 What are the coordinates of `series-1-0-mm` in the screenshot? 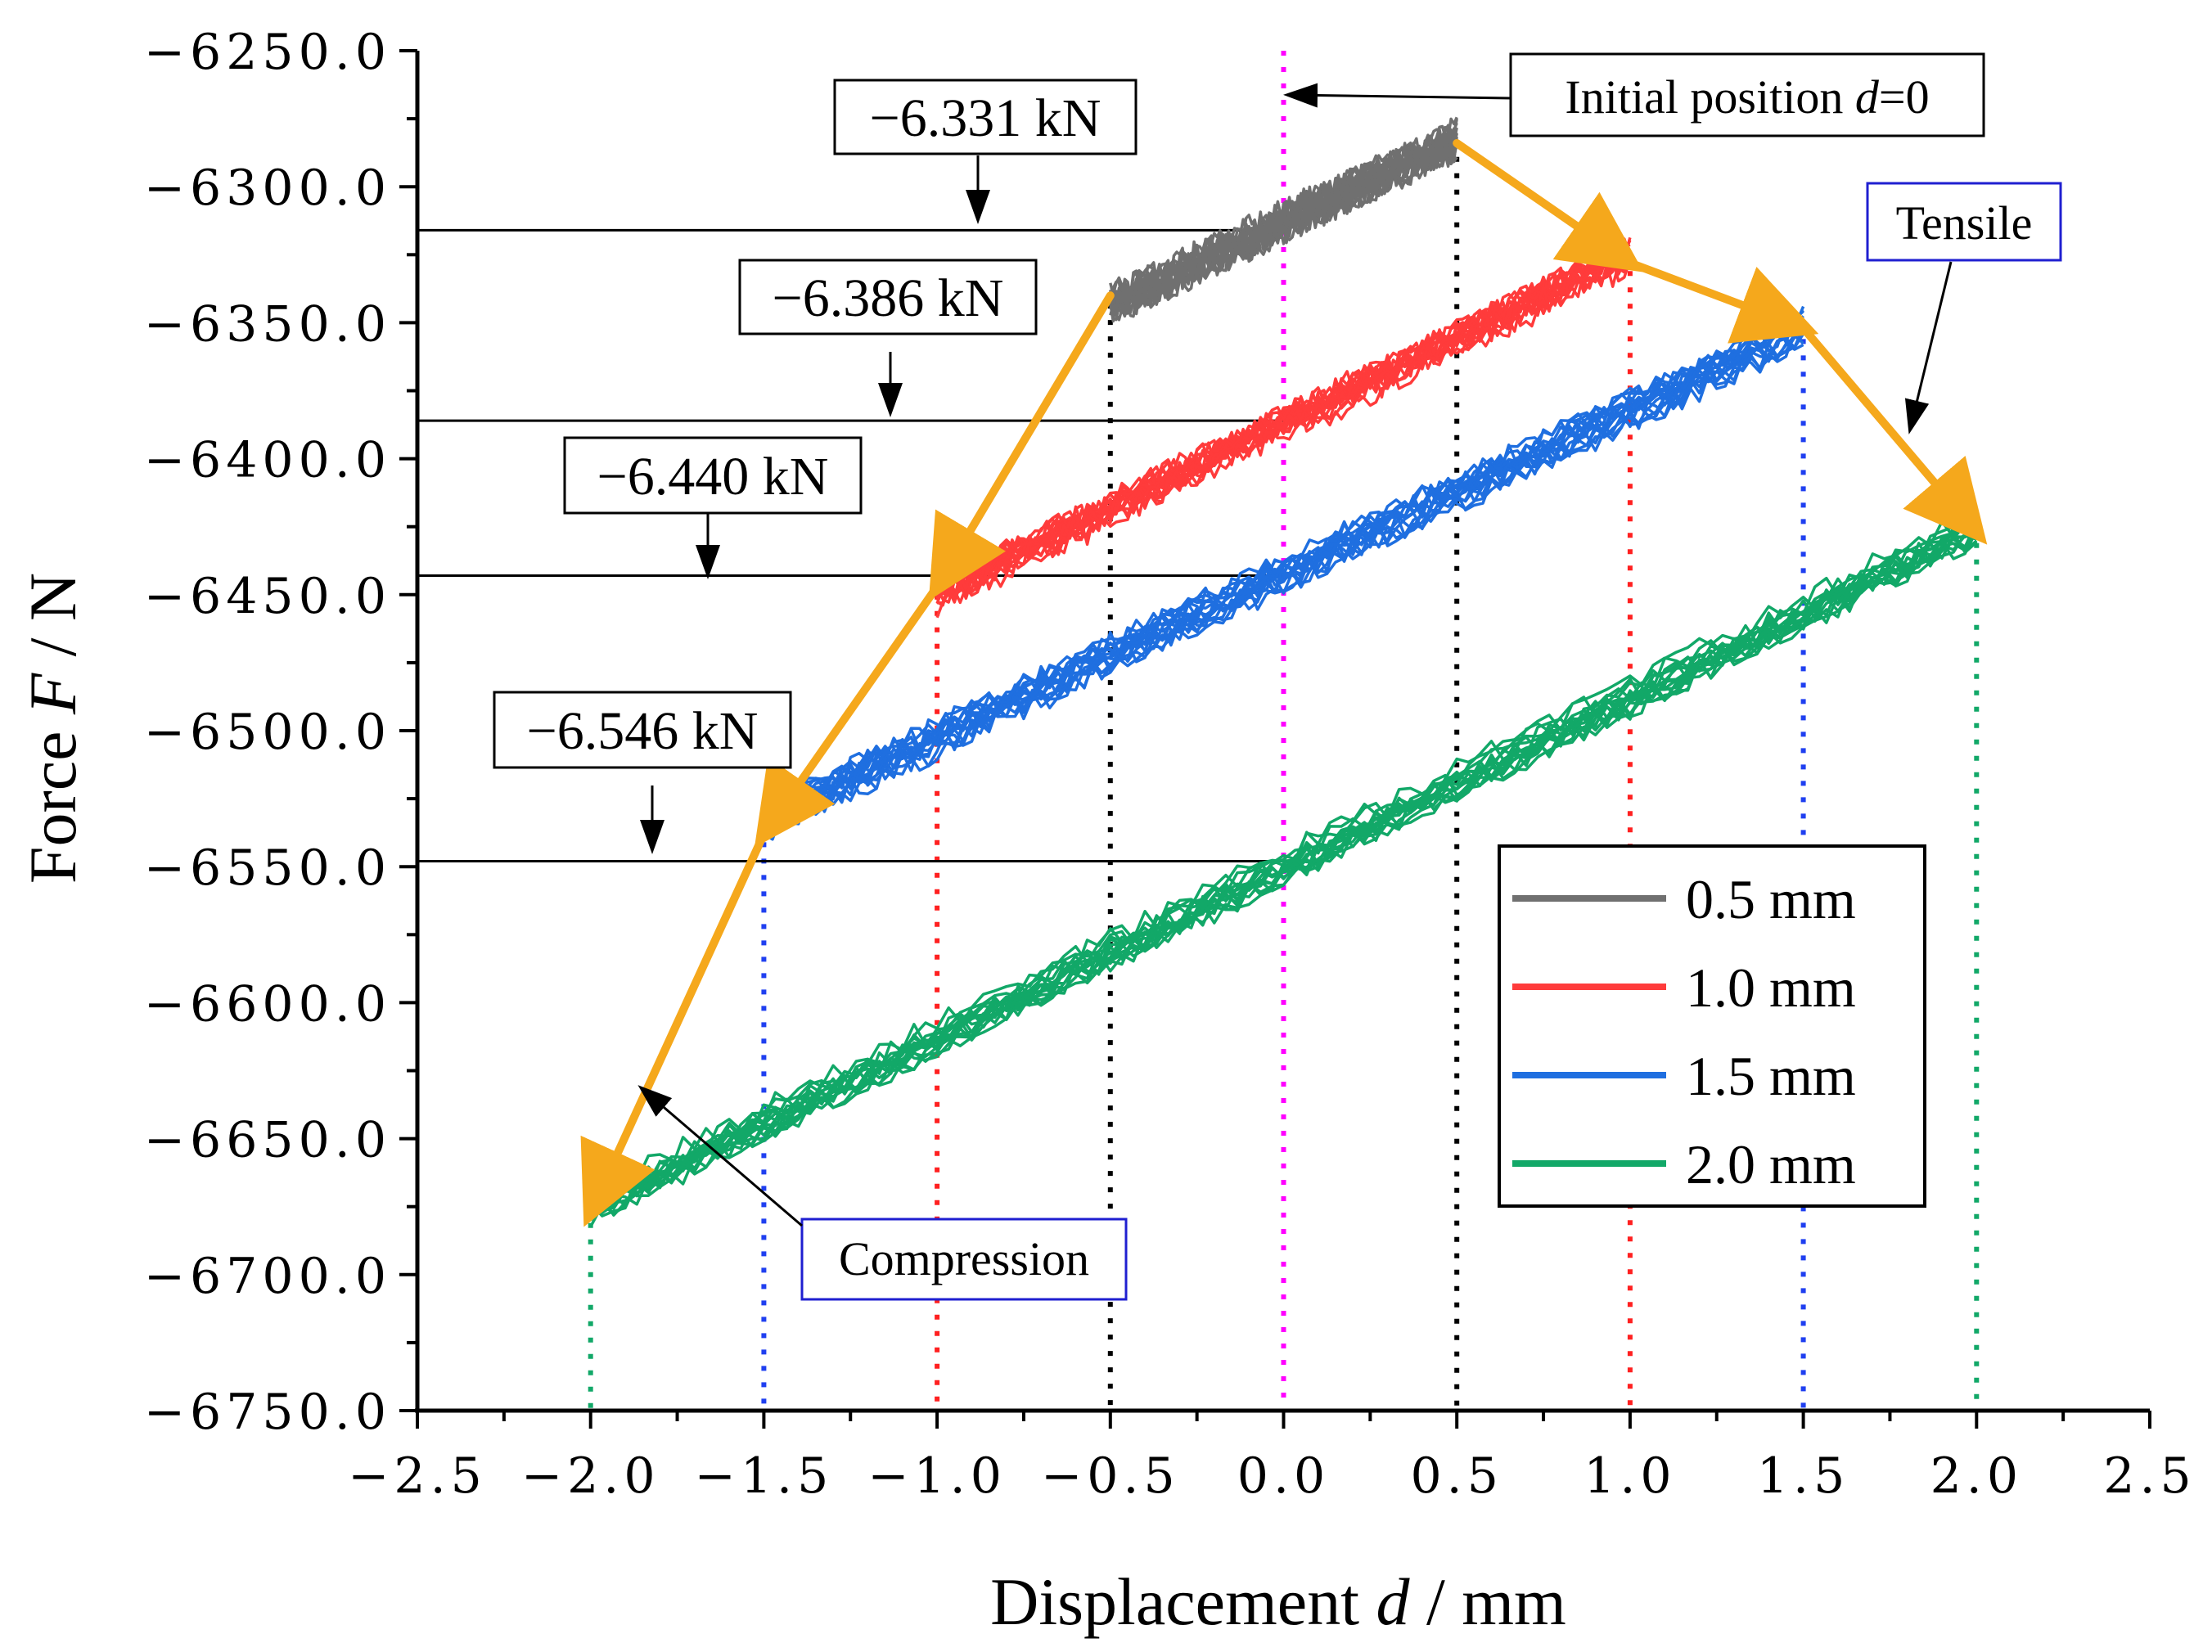 It's located at (1283, 427).